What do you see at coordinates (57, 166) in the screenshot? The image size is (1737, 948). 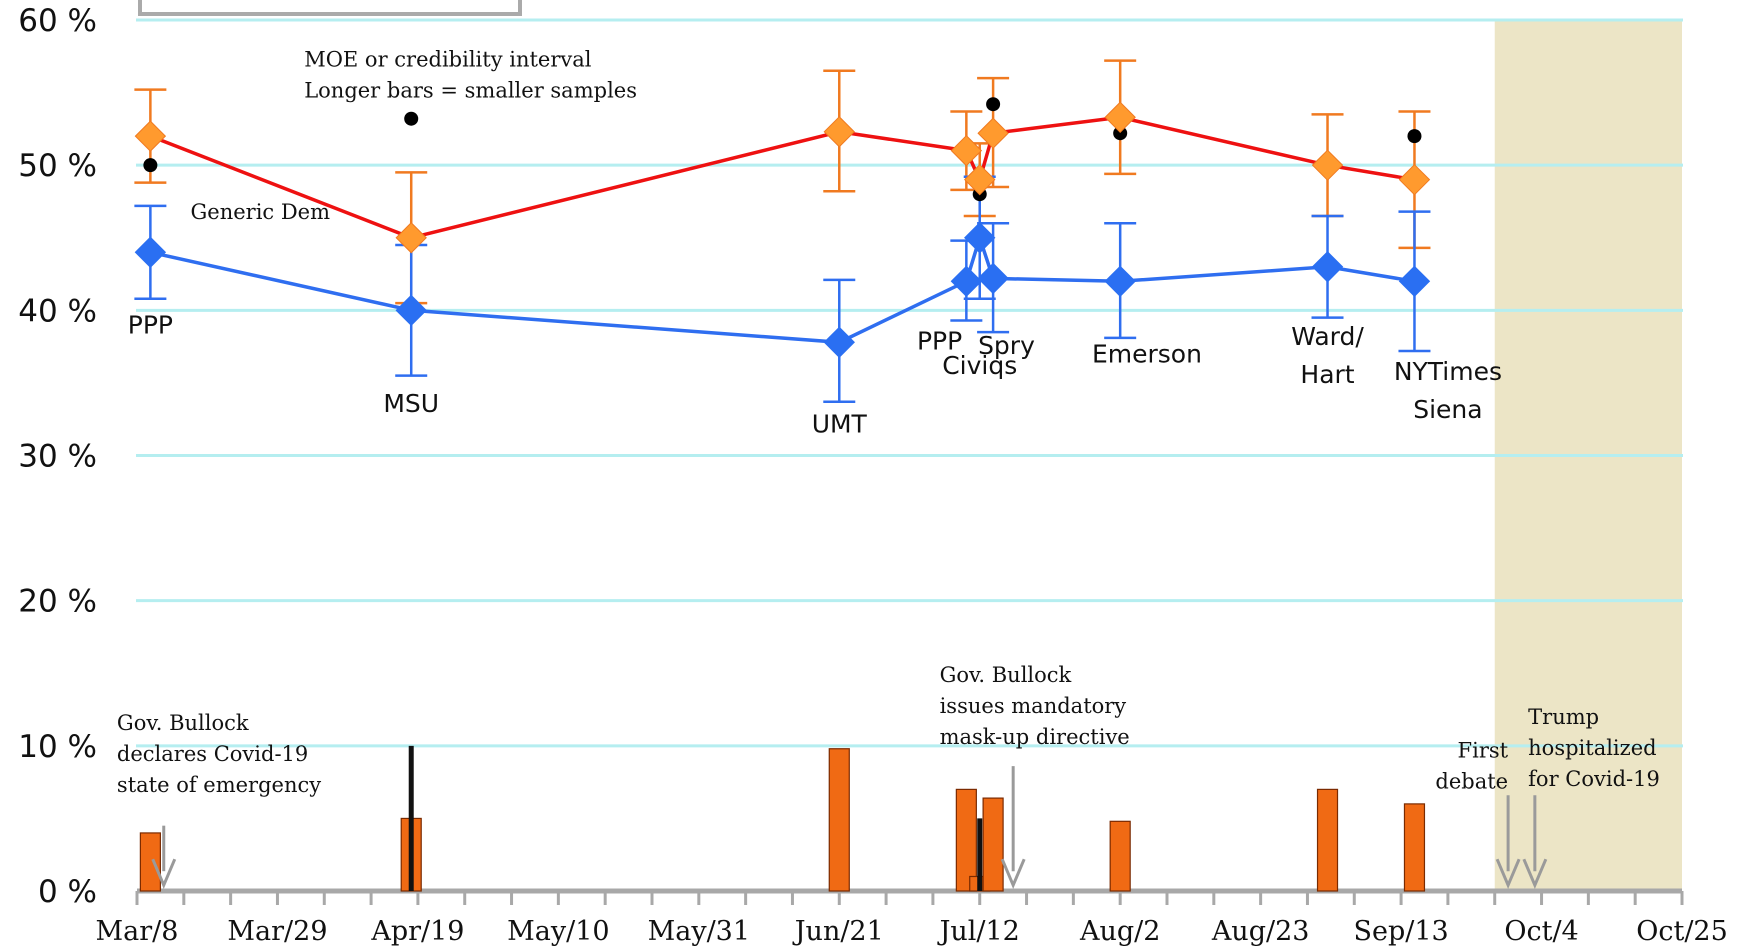 I see `y-tick-label: 50 %` at bounding box center [57, 166].